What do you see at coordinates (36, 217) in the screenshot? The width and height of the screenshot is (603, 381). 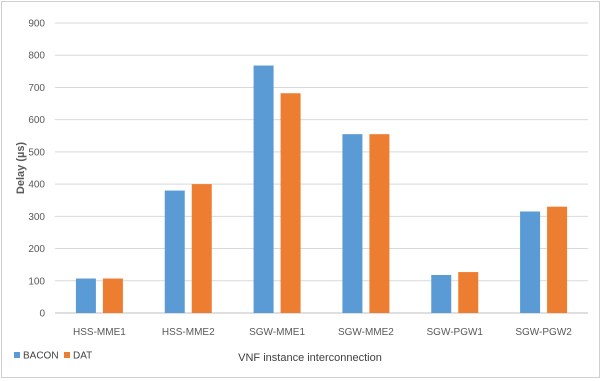 I see `y-tick-label: 300` at bounding box center [36, 217].